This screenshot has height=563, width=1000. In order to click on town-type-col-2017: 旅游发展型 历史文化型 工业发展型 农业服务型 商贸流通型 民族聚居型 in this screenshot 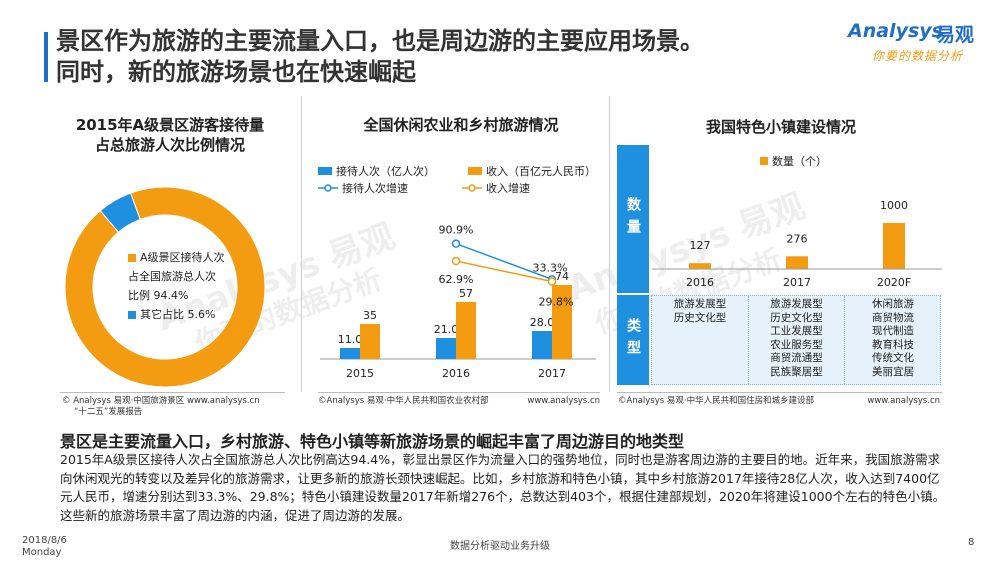, I will do `click(797, 340)`.